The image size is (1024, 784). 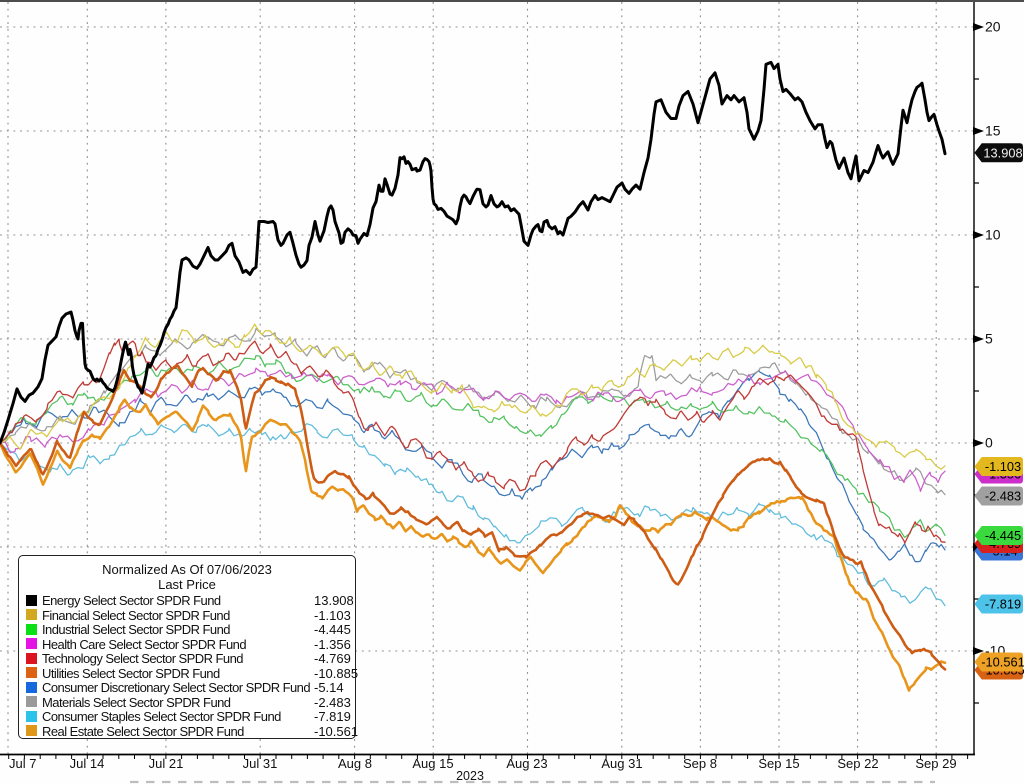 I want to click on svg-text: Jul 31, so click(x=260, y=763).